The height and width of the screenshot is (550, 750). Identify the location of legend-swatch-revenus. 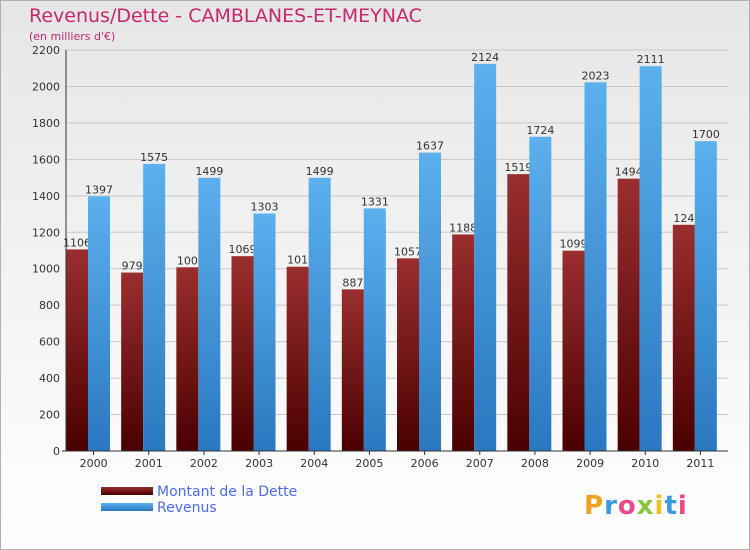
(127, 507).